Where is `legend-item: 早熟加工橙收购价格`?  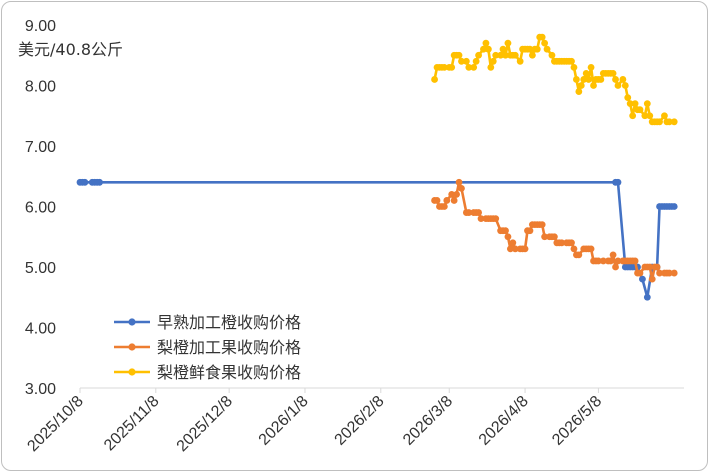
legend-item: 早熟加工橙收购价格 is located at coordinates (207, 322).